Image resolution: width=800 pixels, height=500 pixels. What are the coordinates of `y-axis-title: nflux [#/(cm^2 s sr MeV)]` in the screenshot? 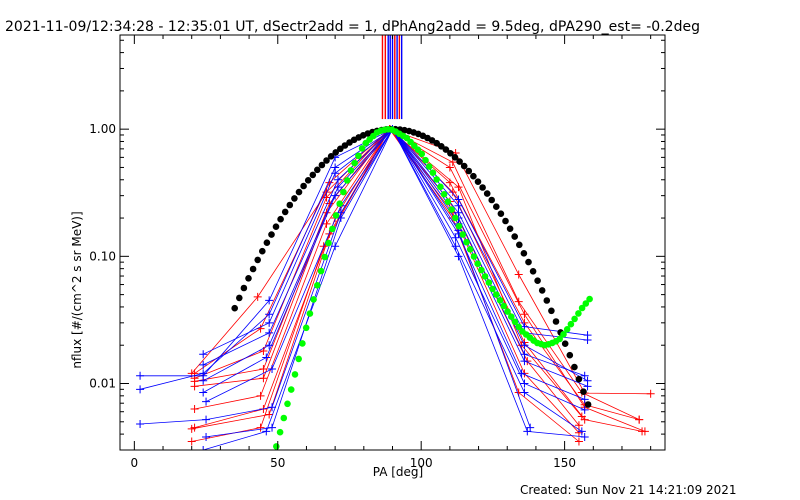 It's located at (77, 289).